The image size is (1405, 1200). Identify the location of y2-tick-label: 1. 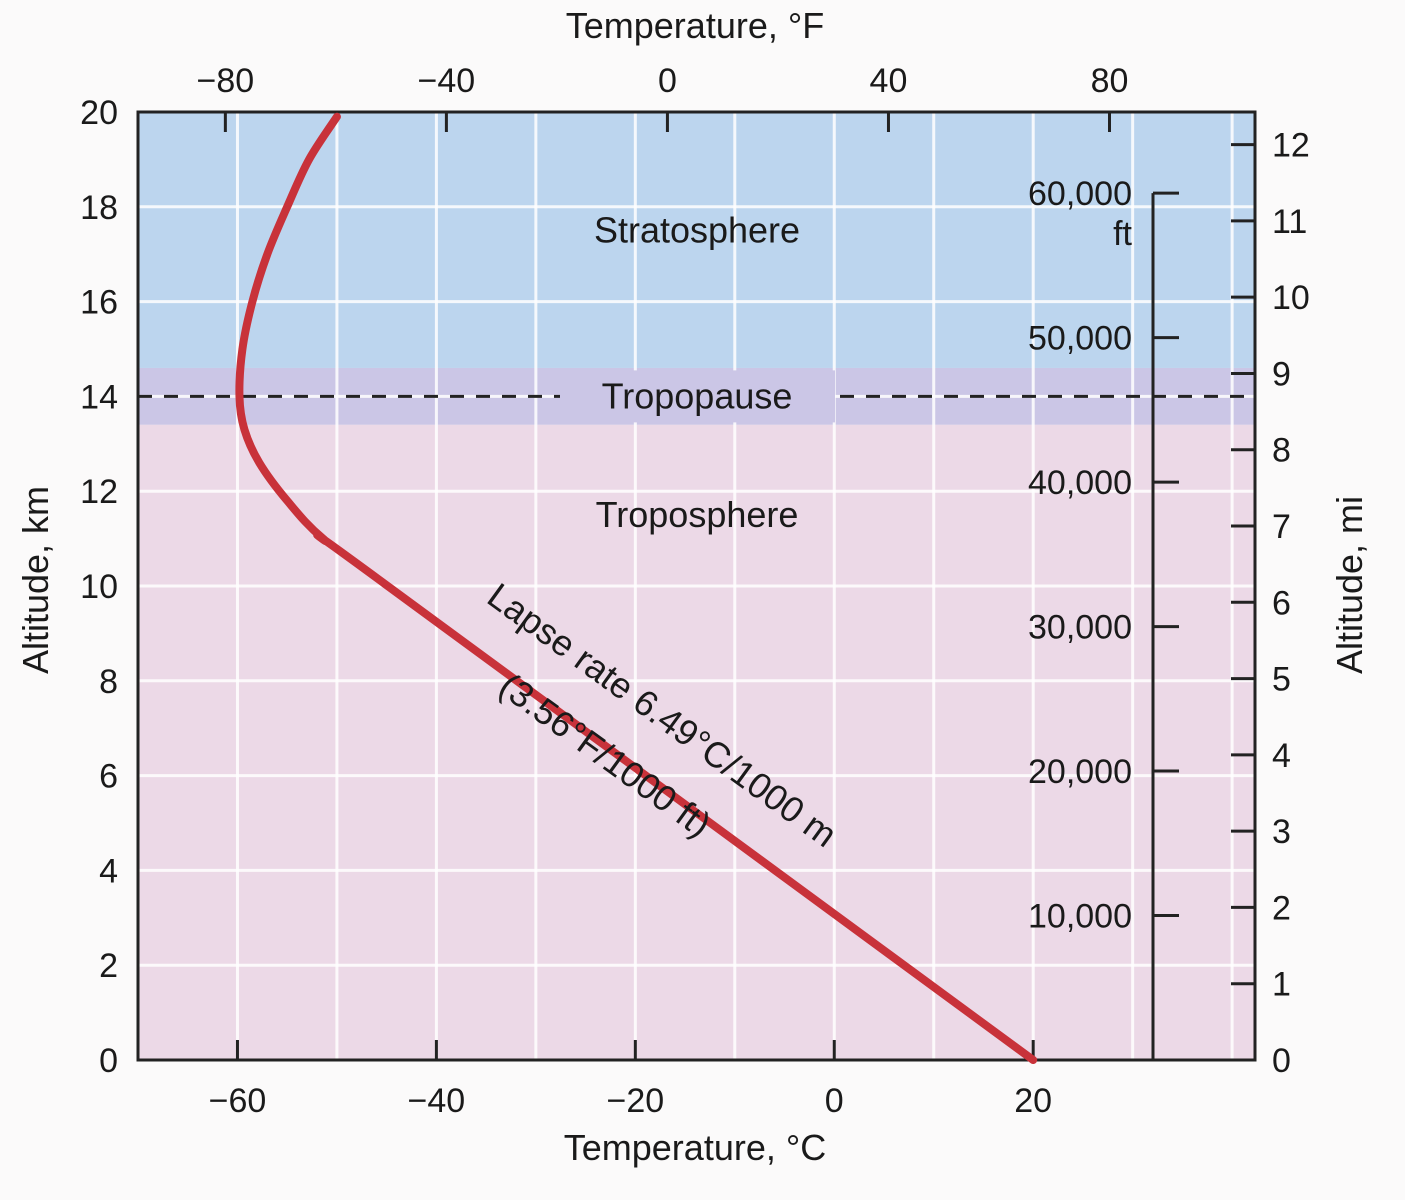
(1281, 985).